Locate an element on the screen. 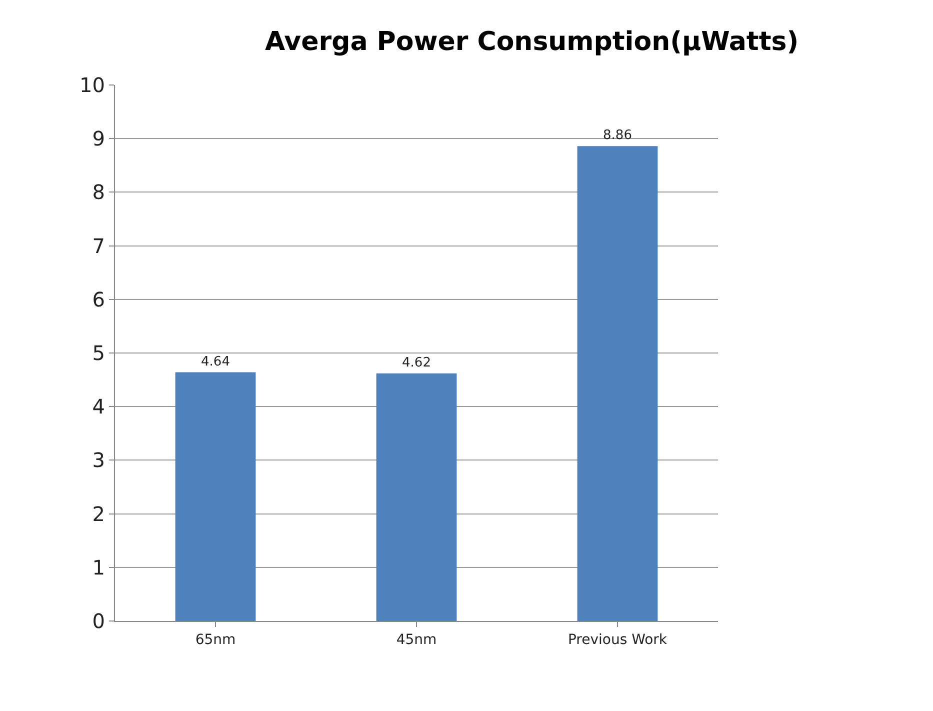 The width and height of the screenshot is (933, 711). y-tick-label: 9 is located at coordinates (98, 138).